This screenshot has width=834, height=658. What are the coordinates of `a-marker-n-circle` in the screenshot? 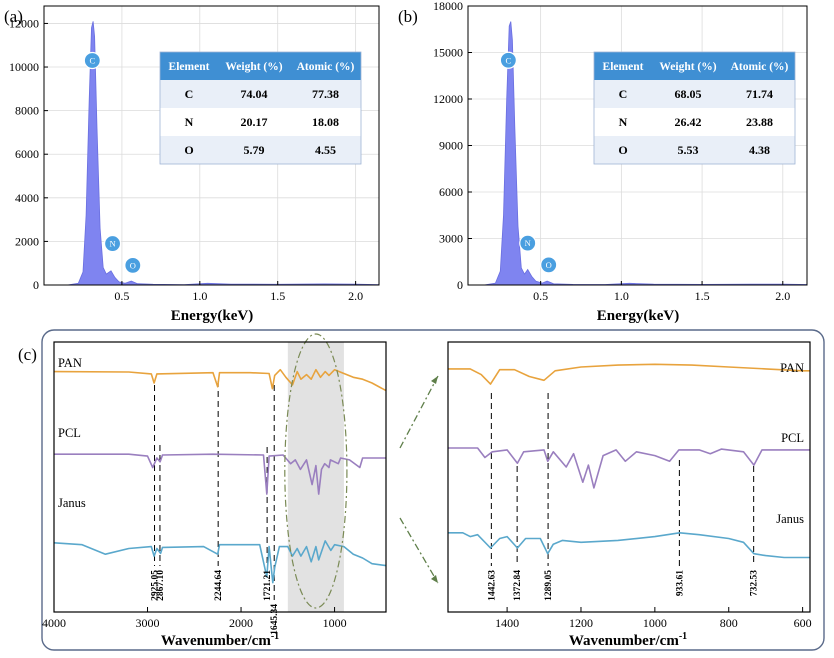 It's located at (112, 243).